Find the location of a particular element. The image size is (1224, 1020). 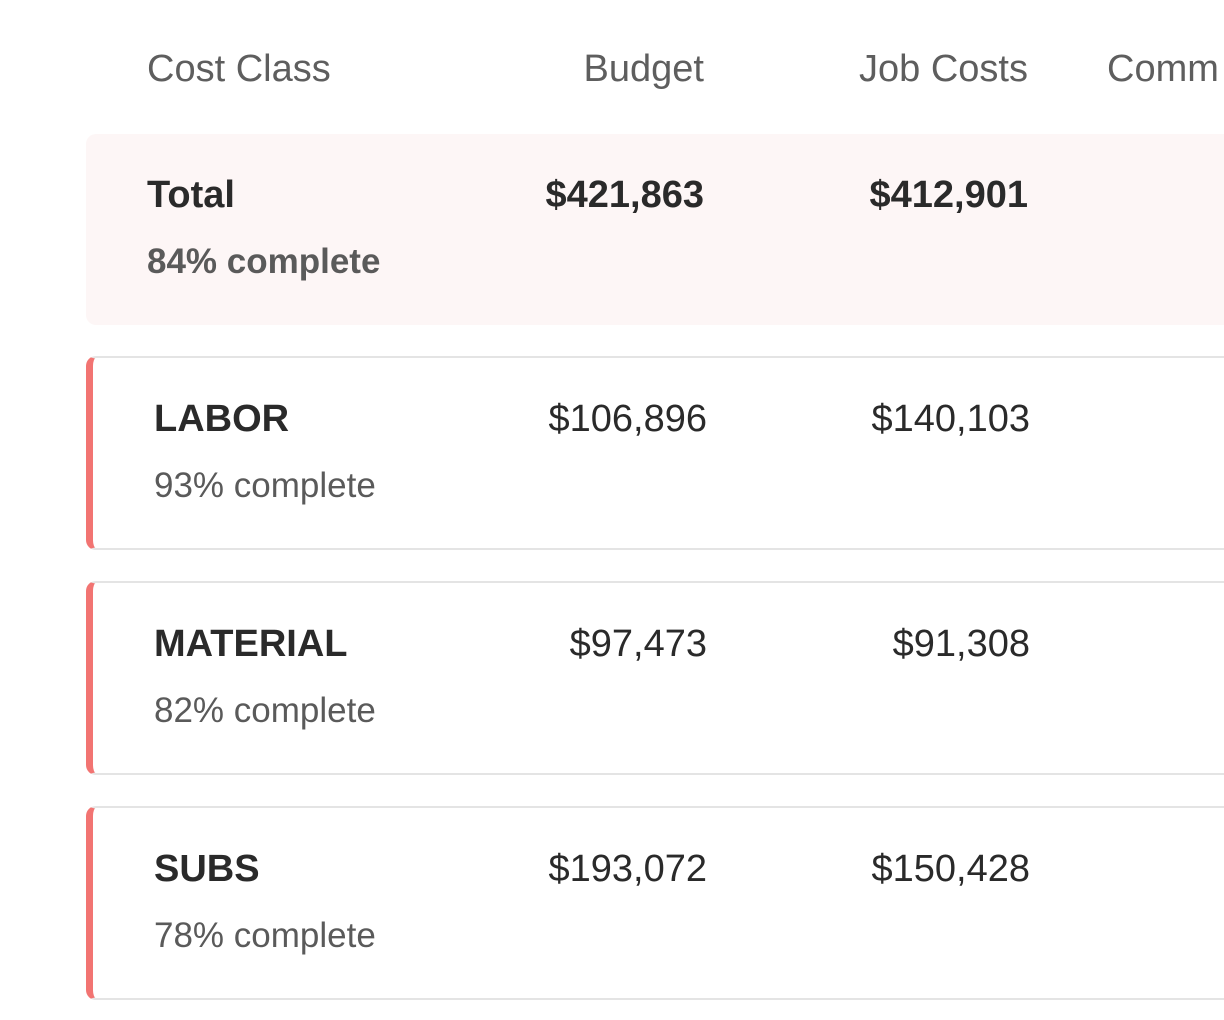

column-header-committed: Comm is located at coordinates (1163, 69).